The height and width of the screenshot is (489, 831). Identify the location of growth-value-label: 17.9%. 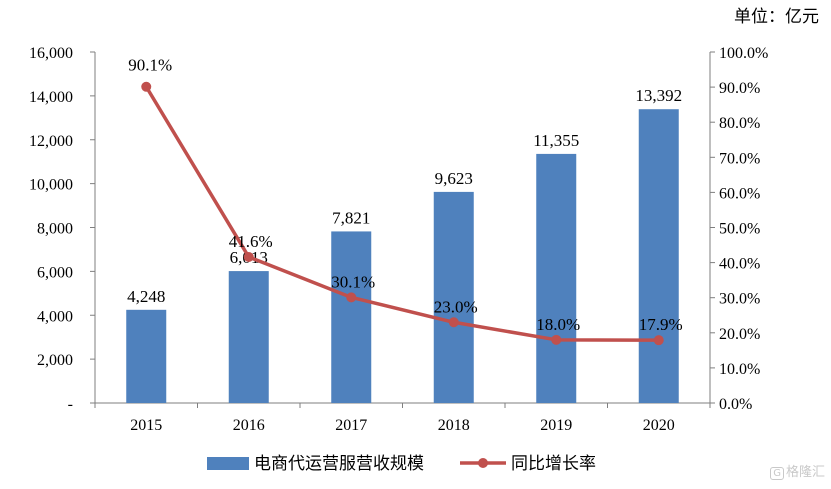
(661, 324).